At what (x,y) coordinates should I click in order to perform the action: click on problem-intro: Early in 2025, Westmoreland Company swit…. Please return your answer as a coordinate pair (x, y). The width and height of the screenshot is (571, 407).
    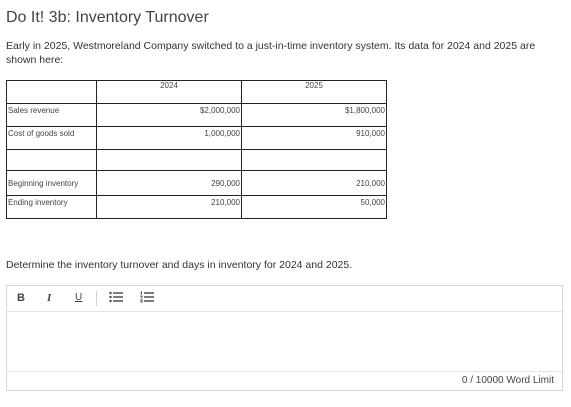
    Looking at the image, I should click on (271, 53).